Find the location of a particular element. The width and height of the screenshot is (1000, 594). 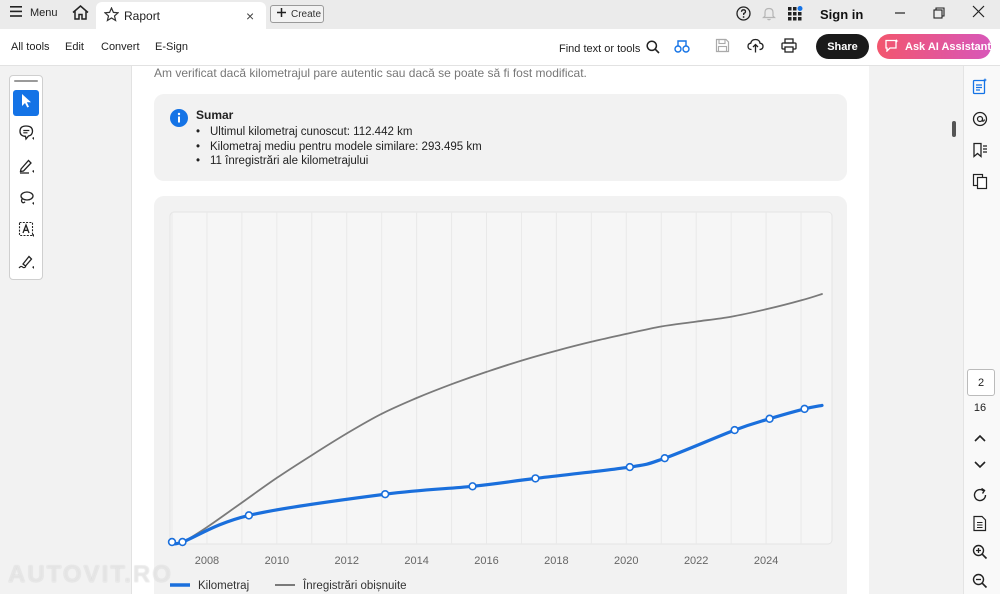

home-icon is located at coordinates (80, 15).